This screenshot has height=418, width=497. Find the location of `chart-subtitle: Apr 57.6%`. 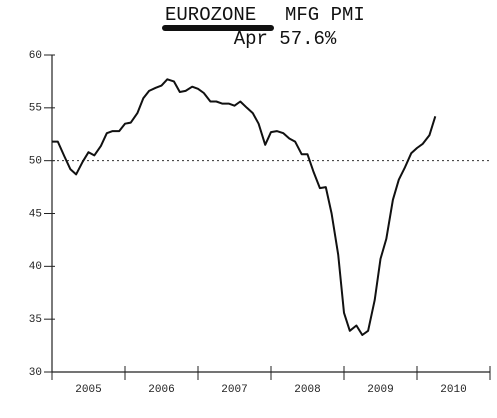

chart-subtitle: Apr 57.6% is located at coordinates (285, 39).